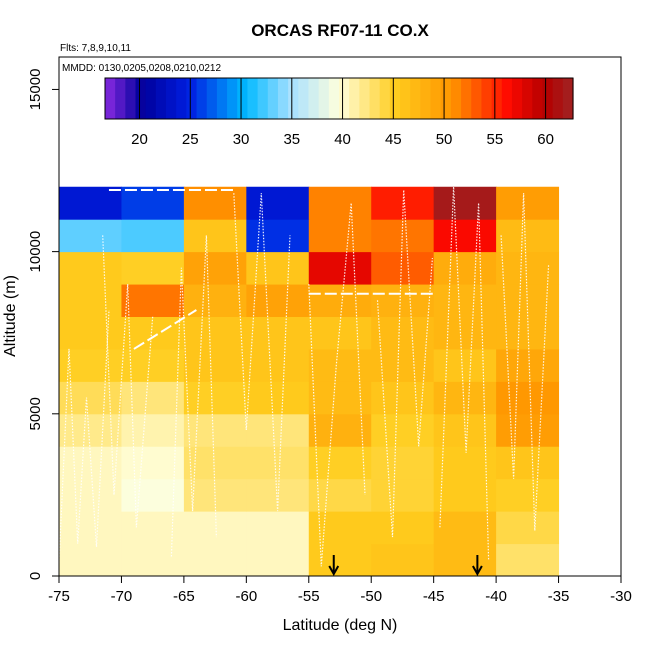 The image size is (650, 650). What do you see at coordinates (122, 596) in the screenshot?
I see `x-tick-label: -70` at bounding box center [122, 596].